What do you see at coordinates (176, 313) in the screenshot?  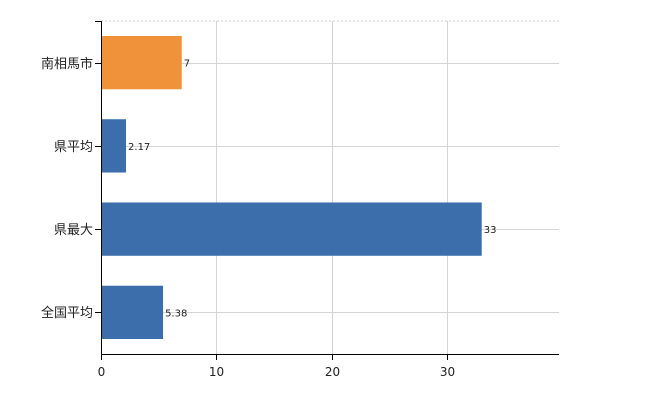 I see `data-label-3: 5.38` at bounding box center [176, 313].